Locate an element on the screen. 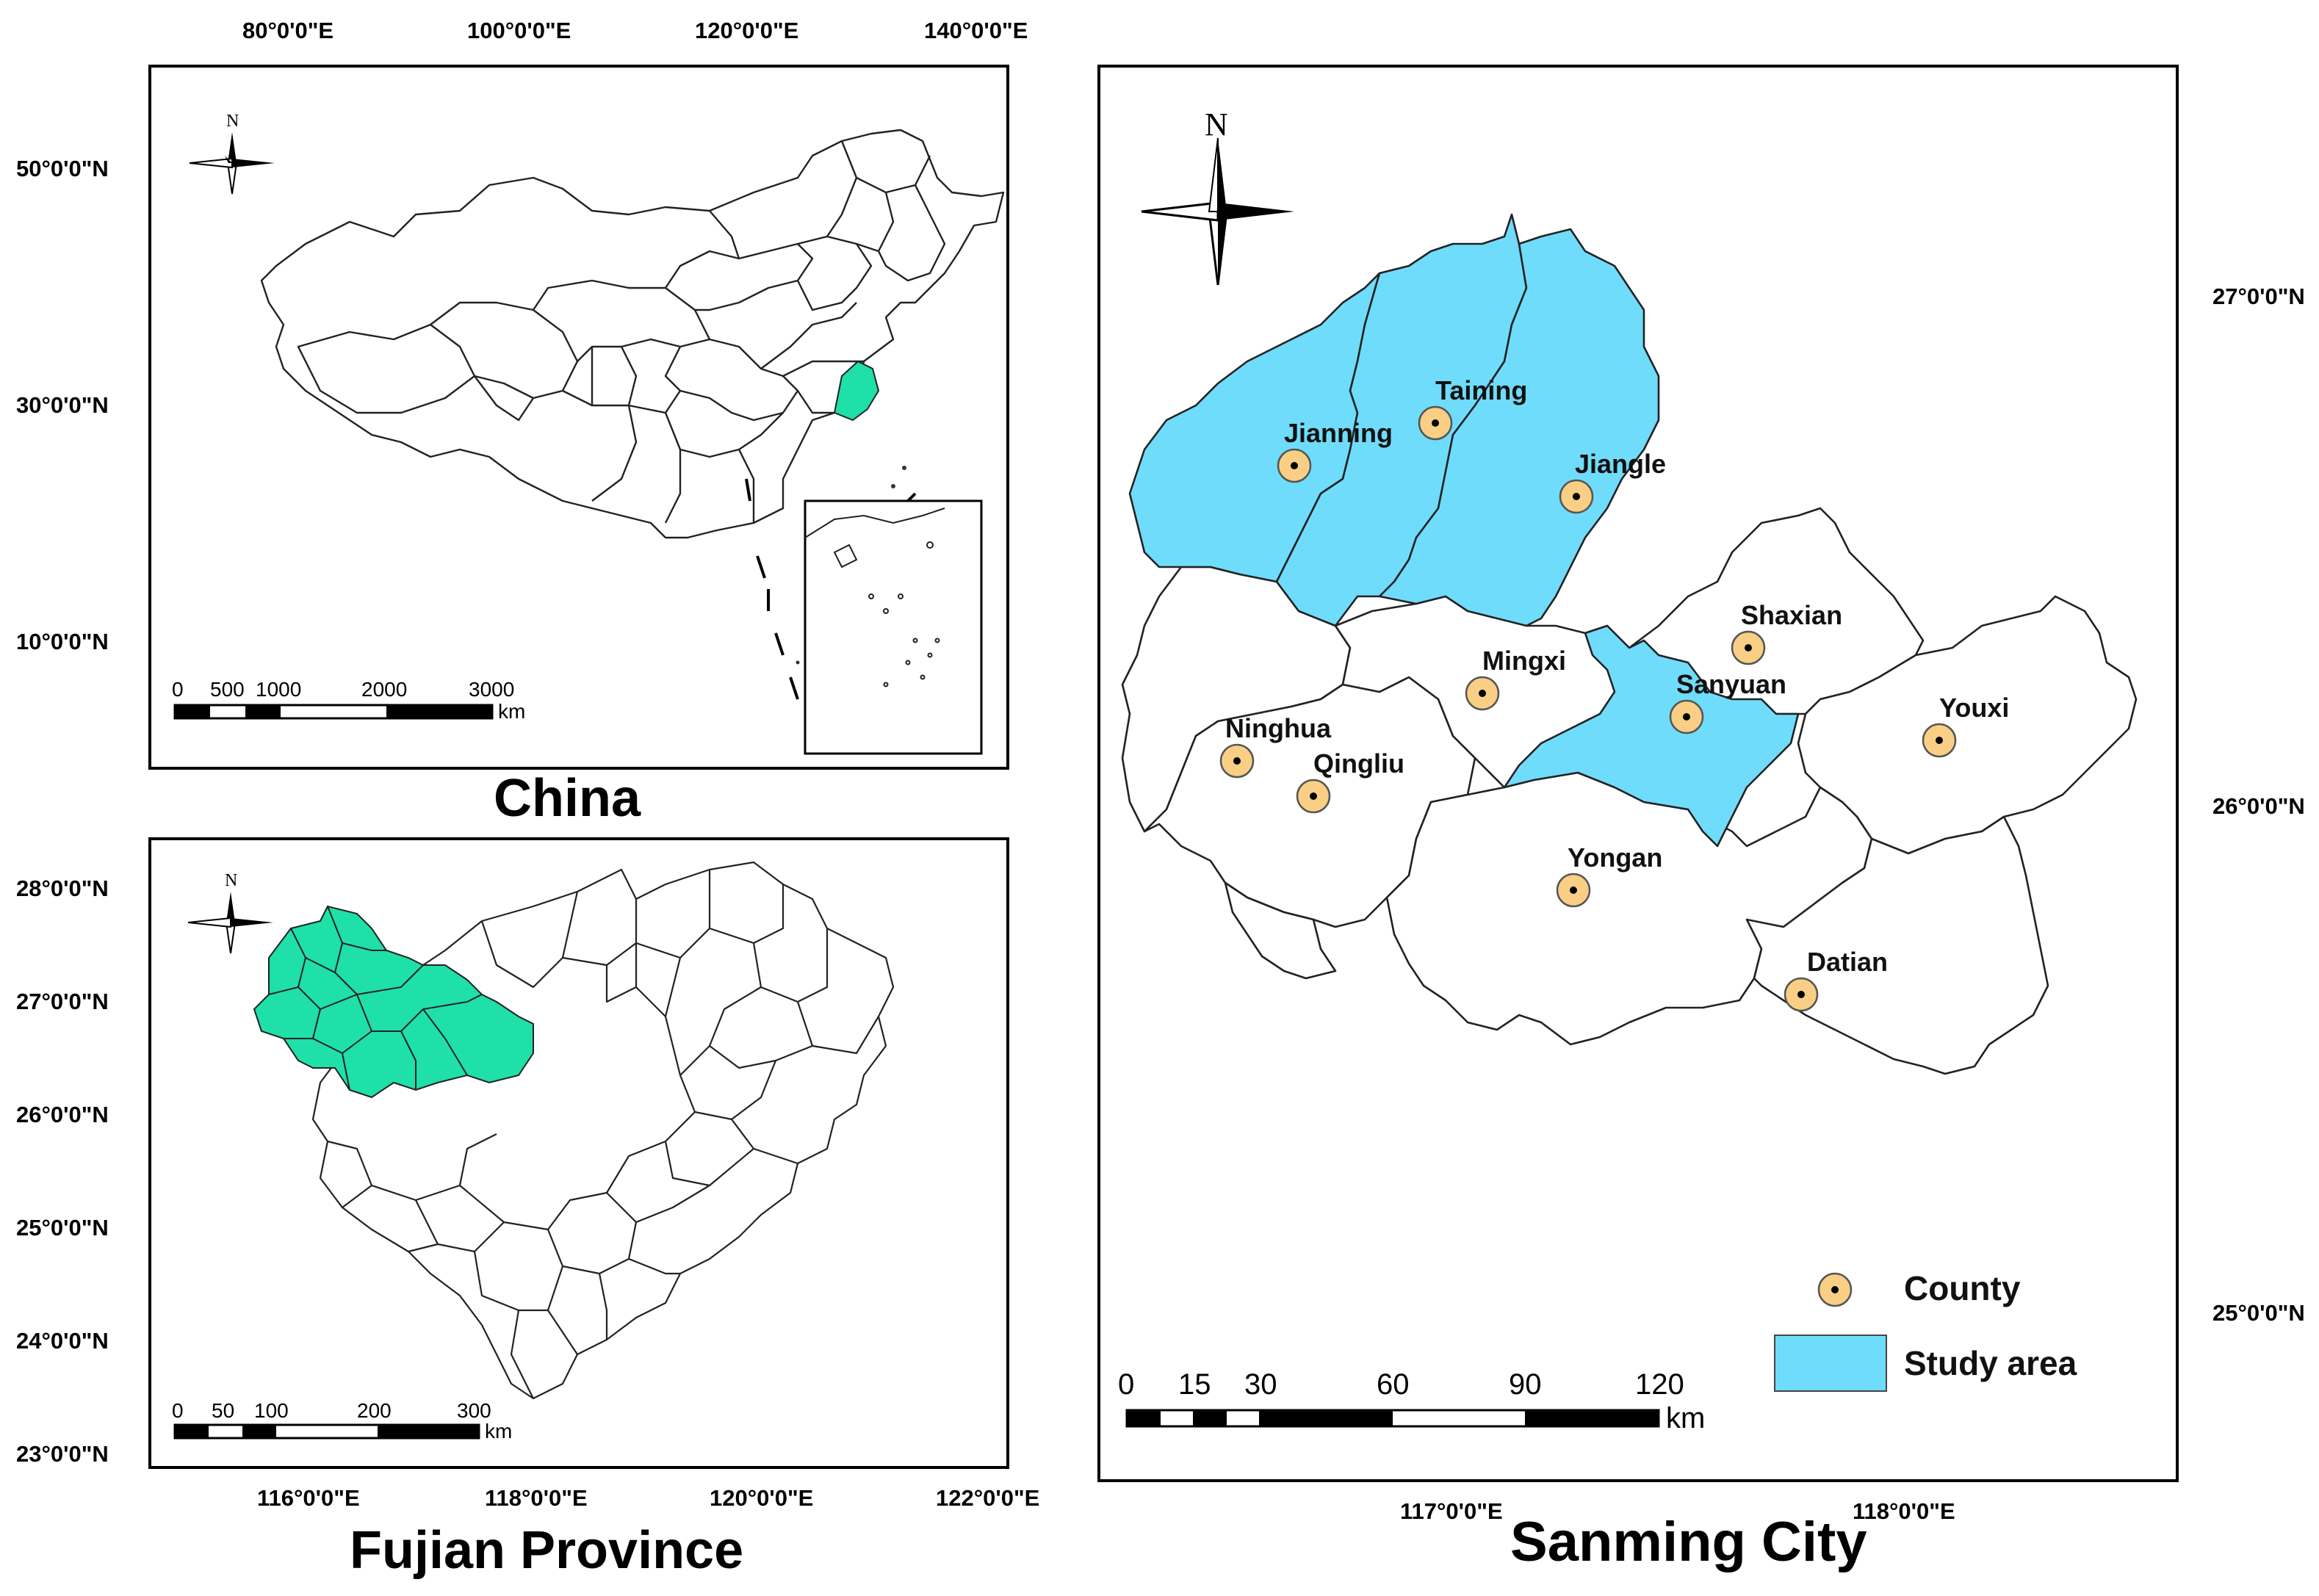  county-marker-qingliu: Qingliu is located at coordinates (1350, 781).